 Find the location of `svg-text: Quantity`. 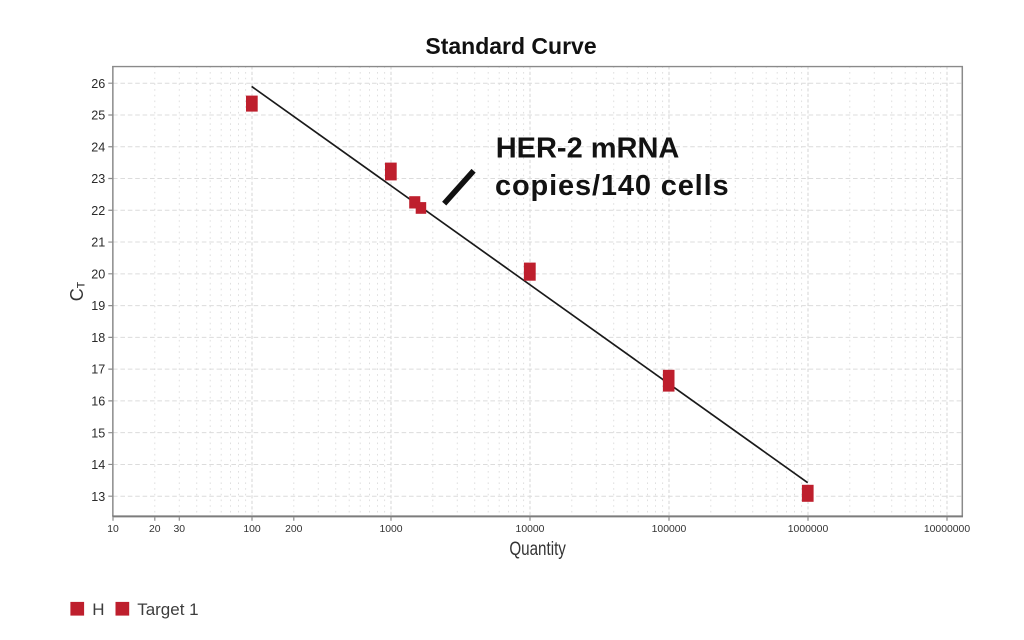

svg-text: Quantity is located at coordinates (537, 549).